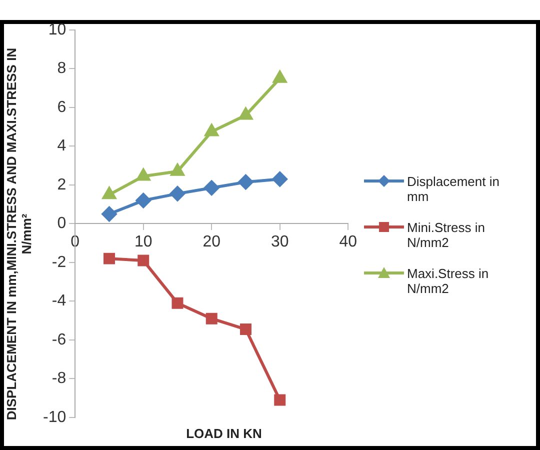  Describe the element at coordinates (453, 189) in the screenshot. I see `legend-label: Displacement in mm` at that location.